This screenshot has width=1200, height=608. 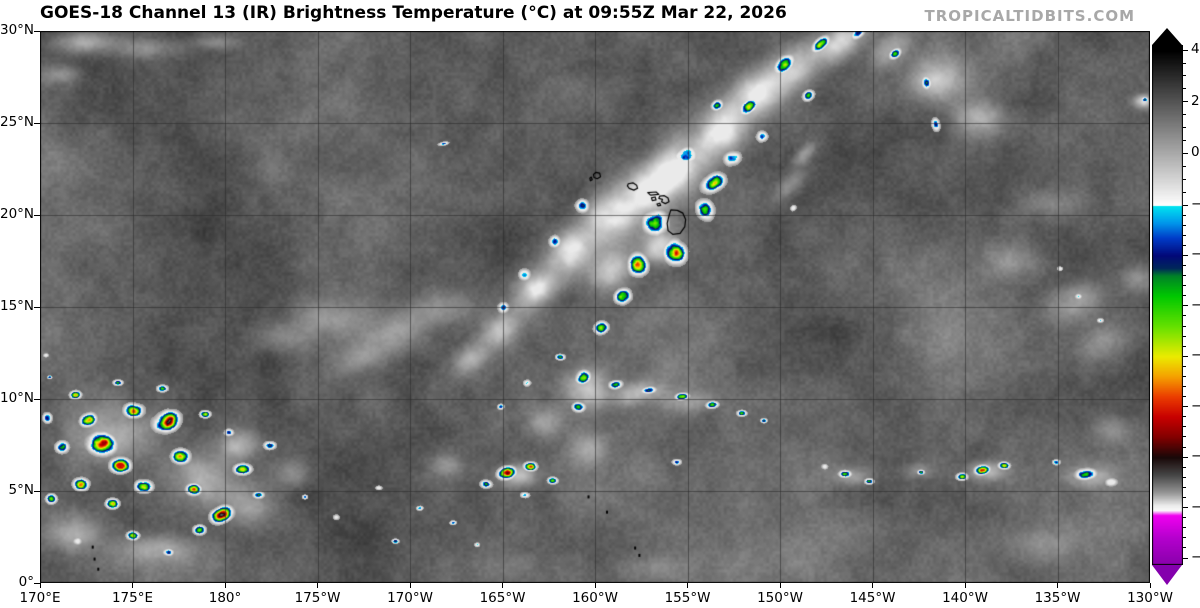 I want to click on x-tick-label: 170°E, so click(x=40, y=598).